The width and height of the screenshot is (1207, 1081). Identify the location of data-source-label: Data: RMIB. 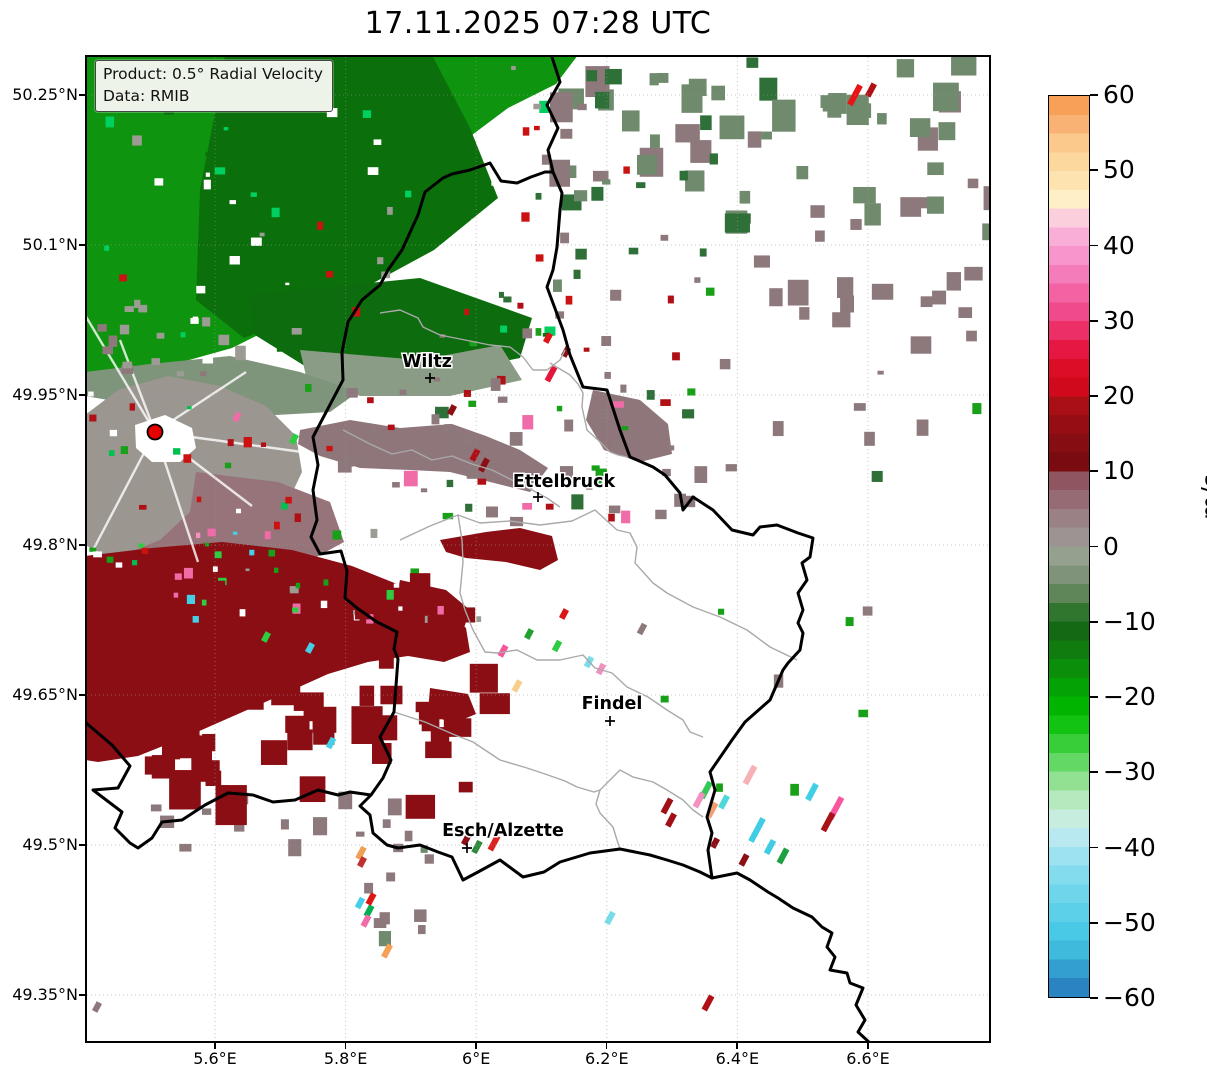
(146, 95).